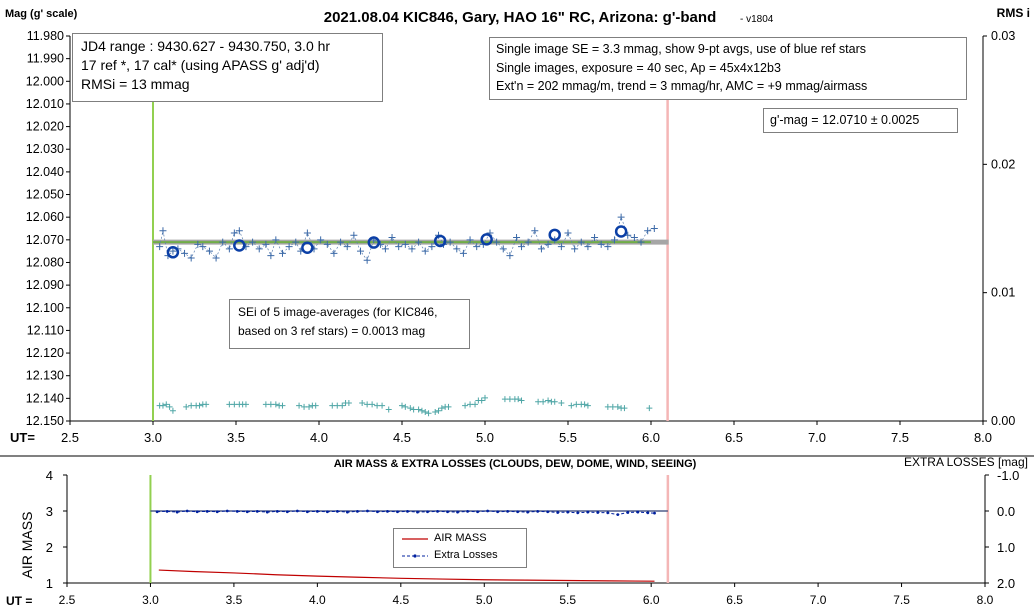 The height and width of the screenshot is (609, 1034). Describe the element at coordinates (460, 538) in the screenshot. I see `legend-air-mass-label: AIR MASS` at that location.